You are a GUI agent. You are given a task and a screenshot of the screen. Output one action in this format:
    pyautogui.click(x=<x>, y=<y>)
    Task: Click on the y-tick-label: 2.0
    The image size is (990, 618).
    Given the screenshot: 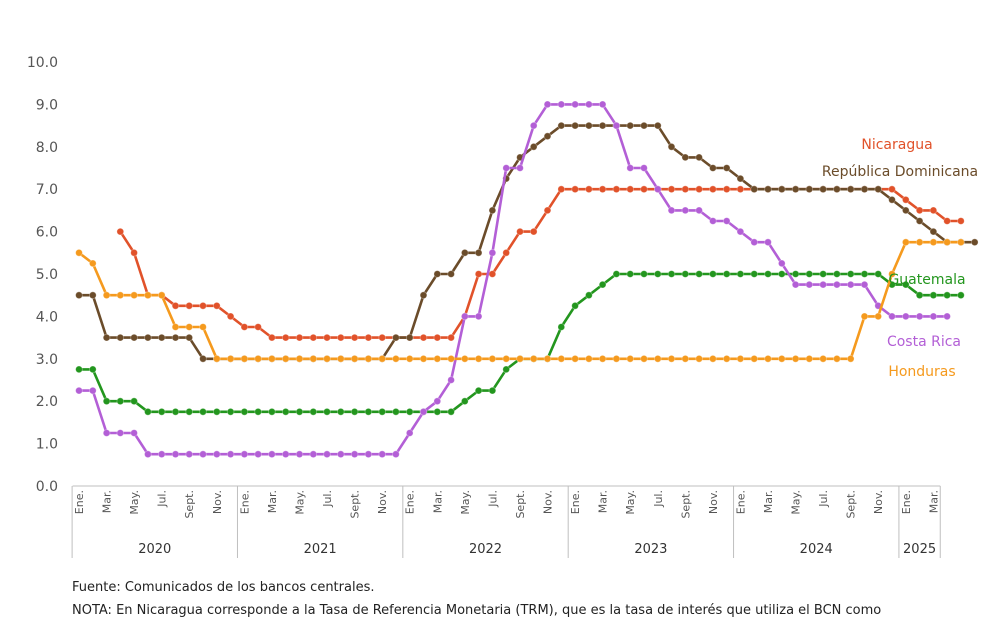 What is the action you would take?
    pyautogui.click(x=47, y=402)
    